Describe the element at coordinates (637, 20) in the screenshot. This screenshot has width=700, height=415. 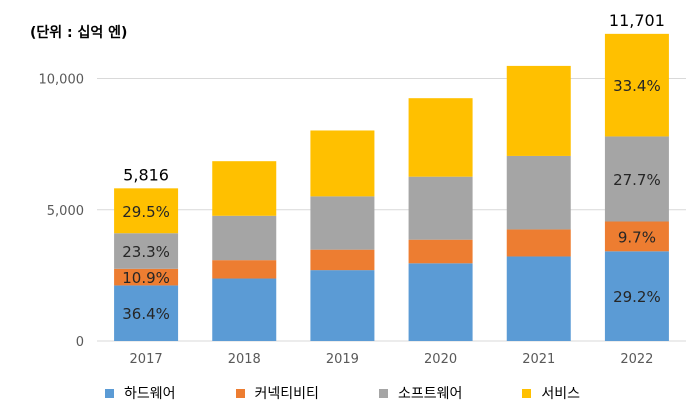
I see `total-label: 11,701` at that location.